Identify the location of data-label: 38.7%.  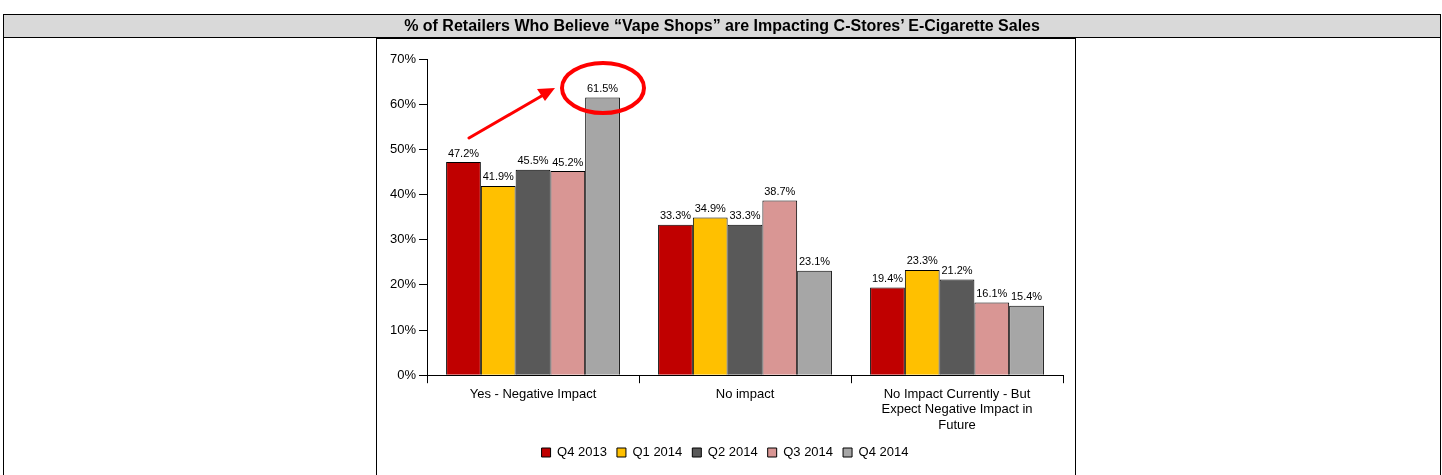
(780, 190).